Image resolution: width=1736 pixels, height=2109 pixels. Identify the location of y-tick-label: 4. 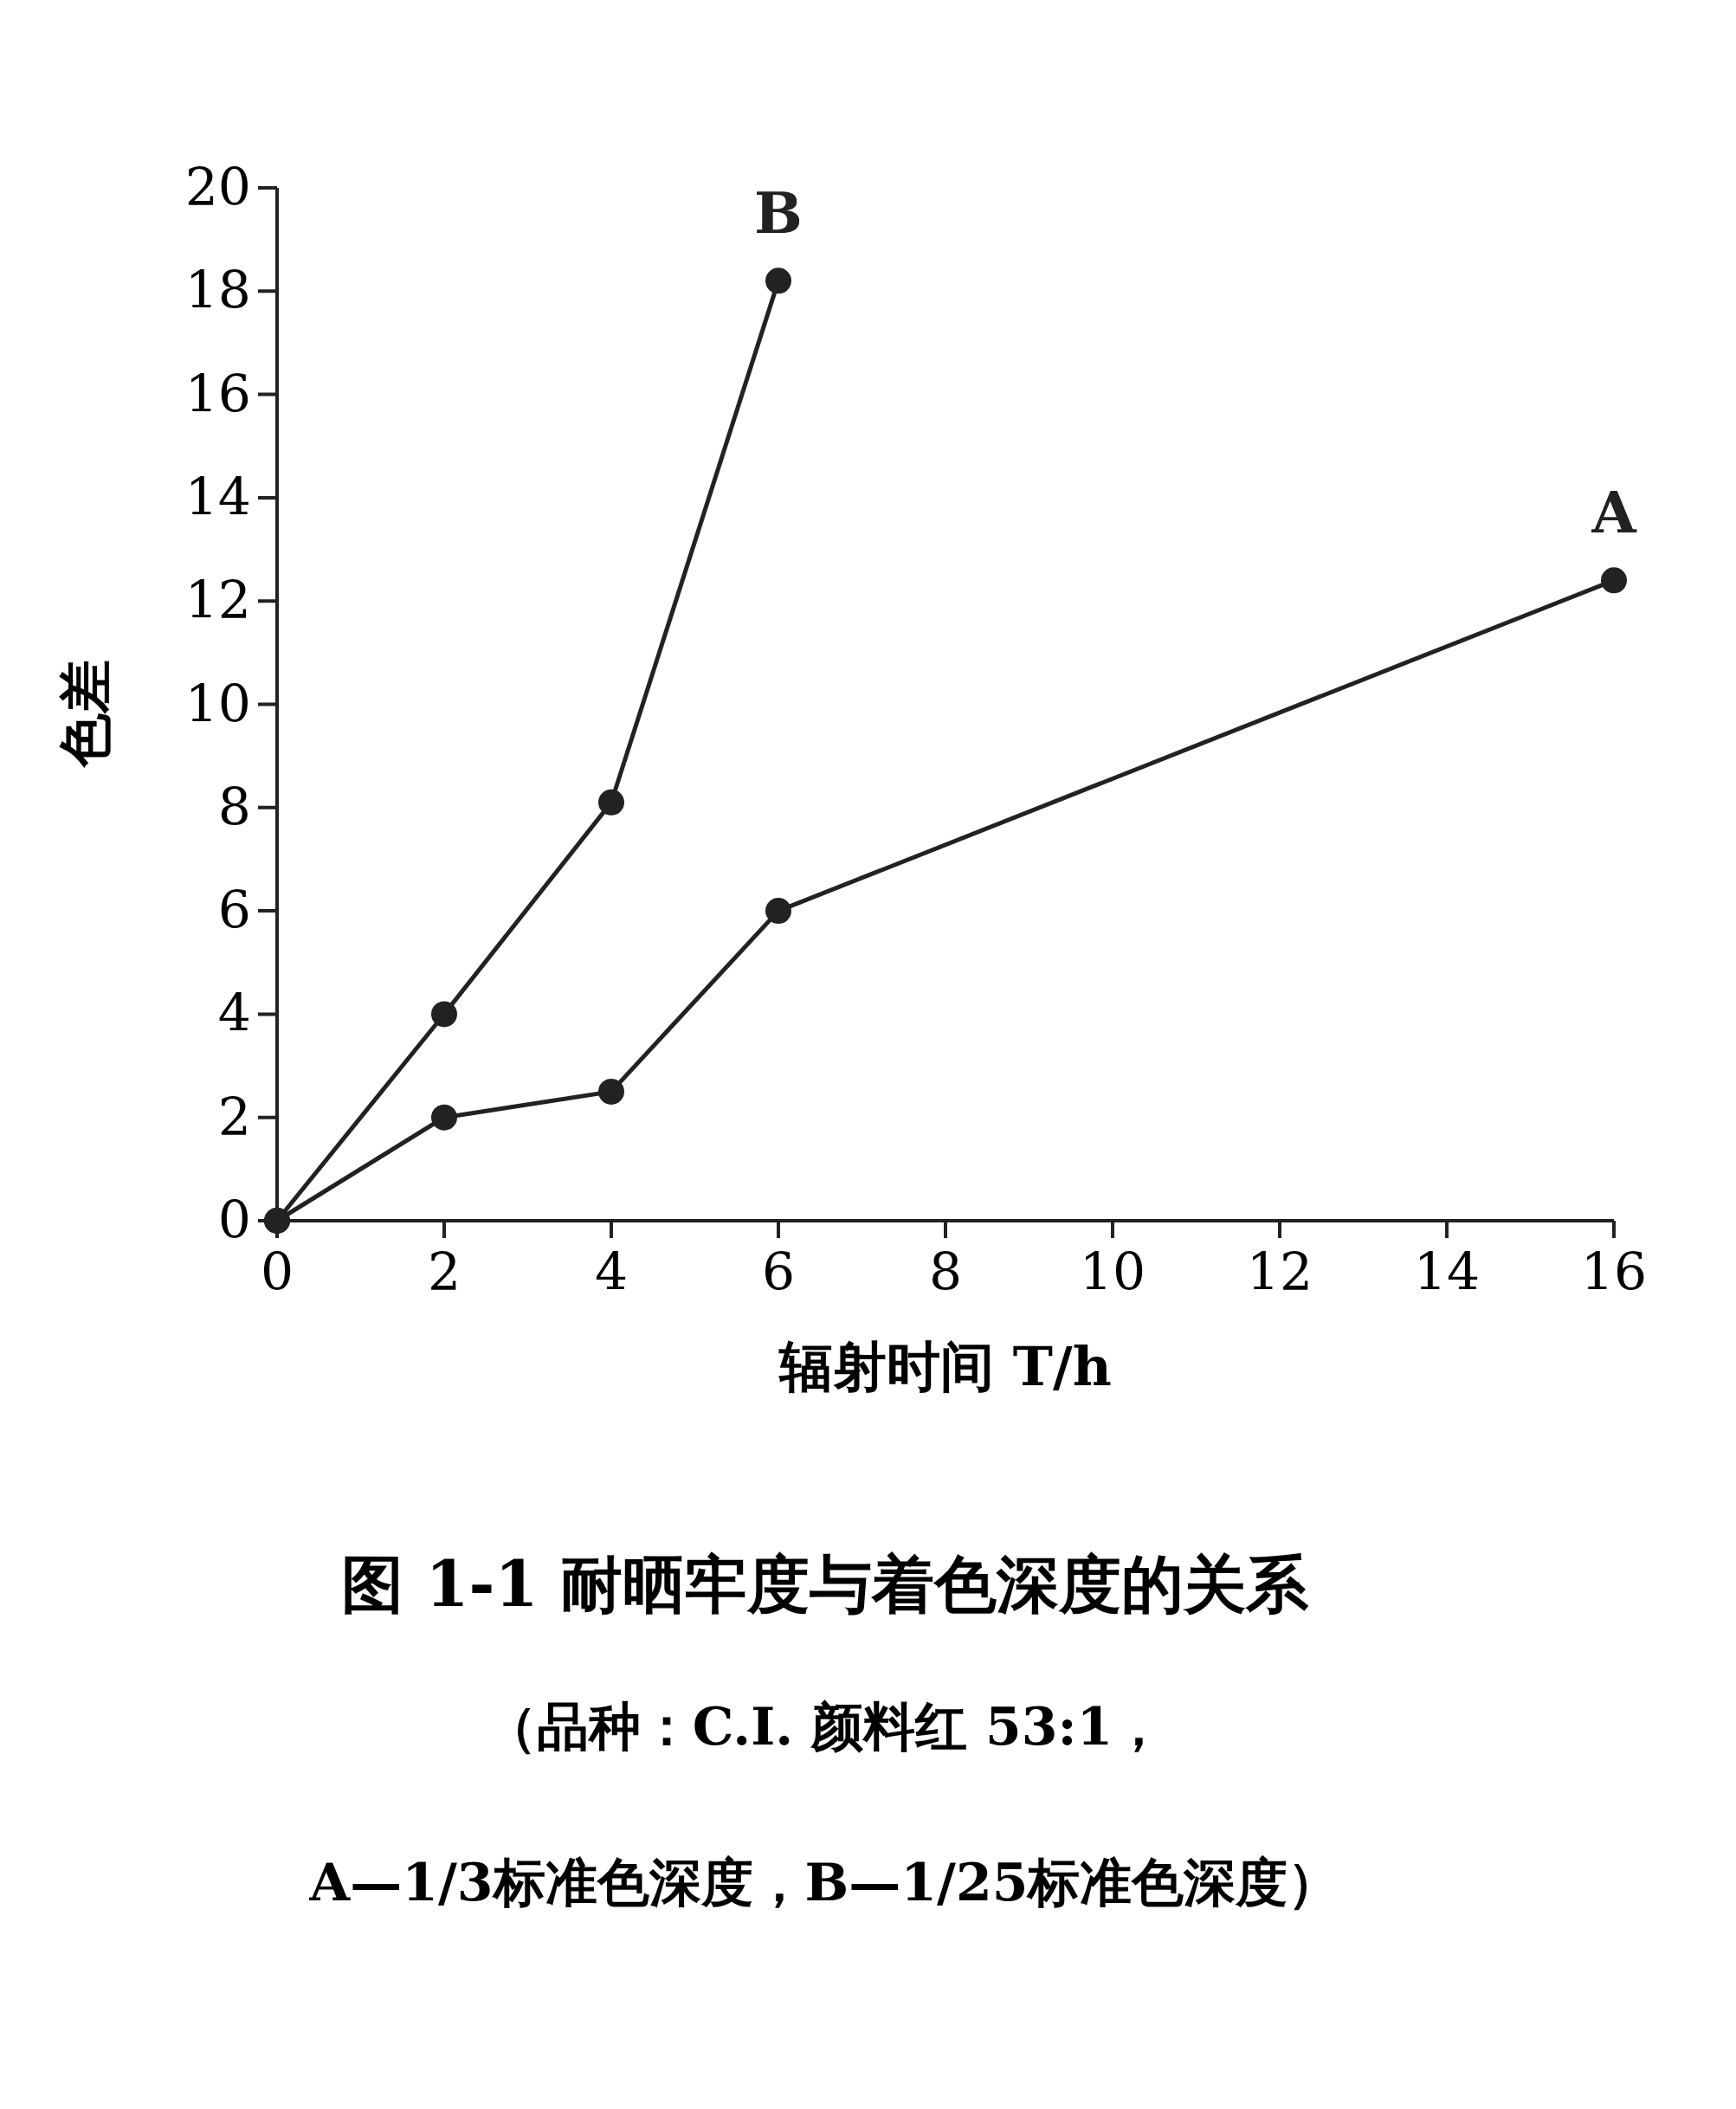
(234, 1013).